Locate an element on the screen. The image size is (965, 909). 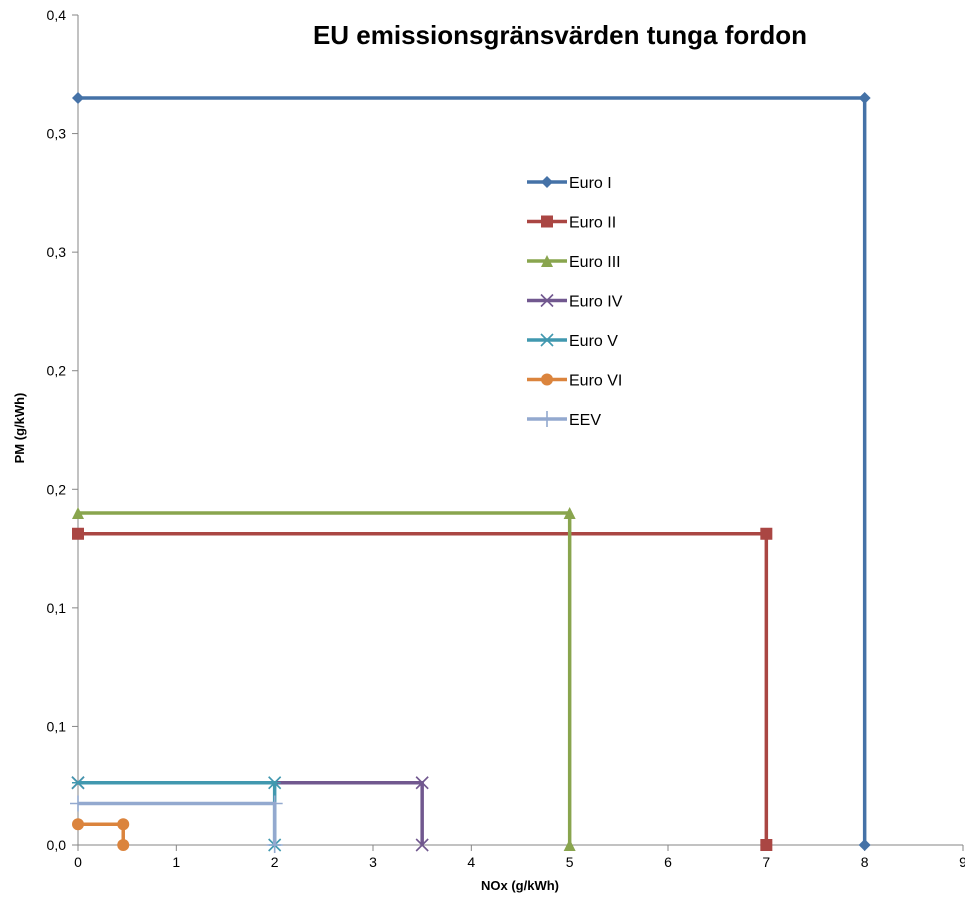
x-tick-label: 5 is located at coordinates (570, 862).